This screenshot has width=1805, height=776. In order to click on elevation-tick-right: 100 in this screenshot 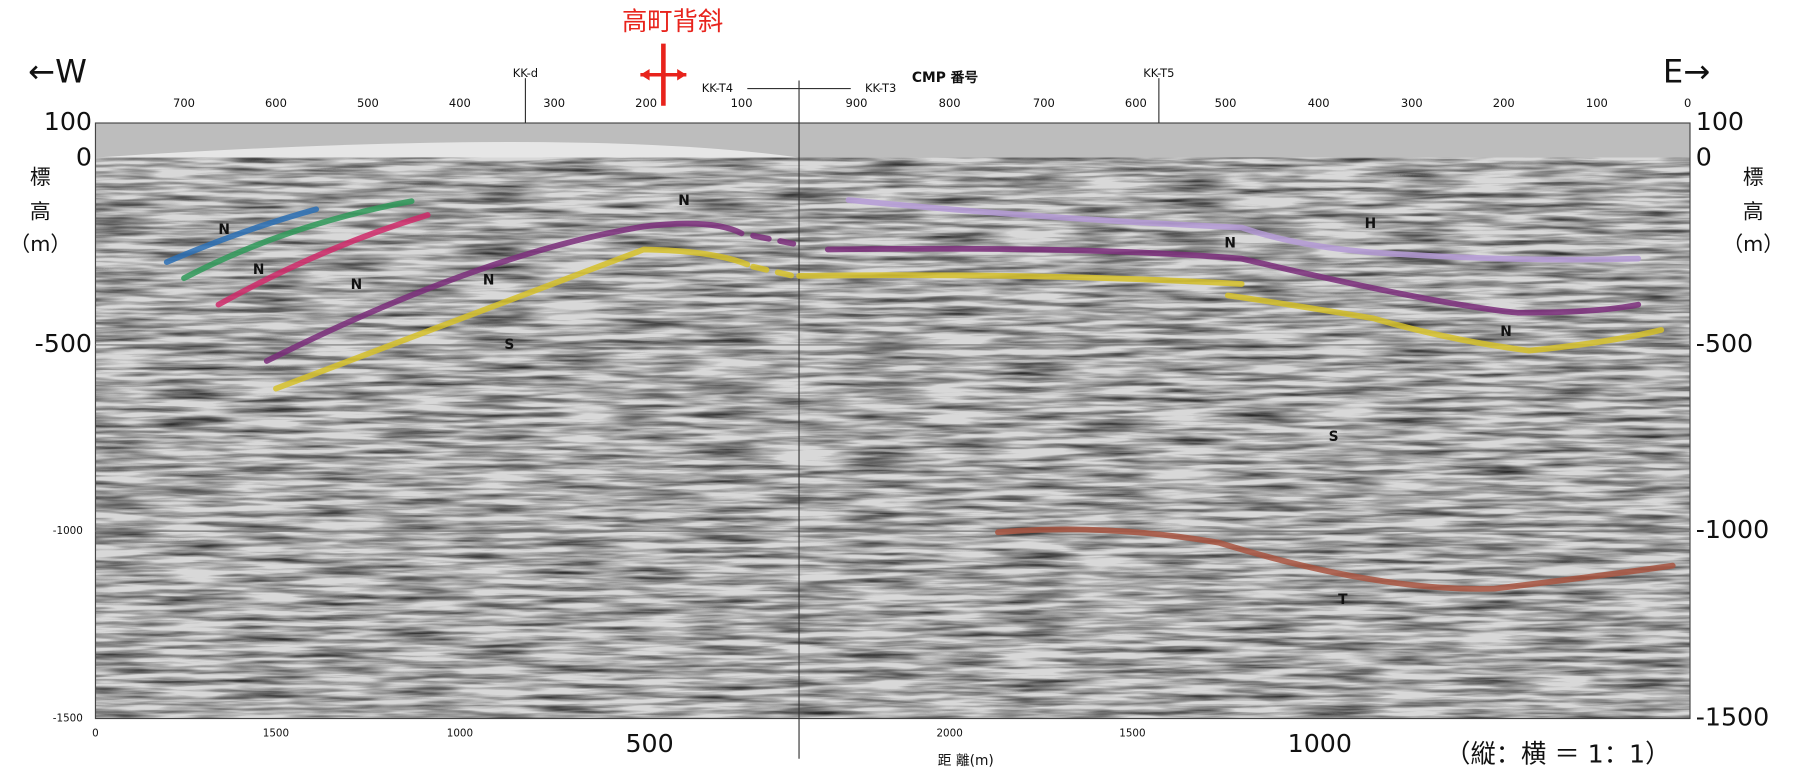, I will do `click(1720, 121)`.